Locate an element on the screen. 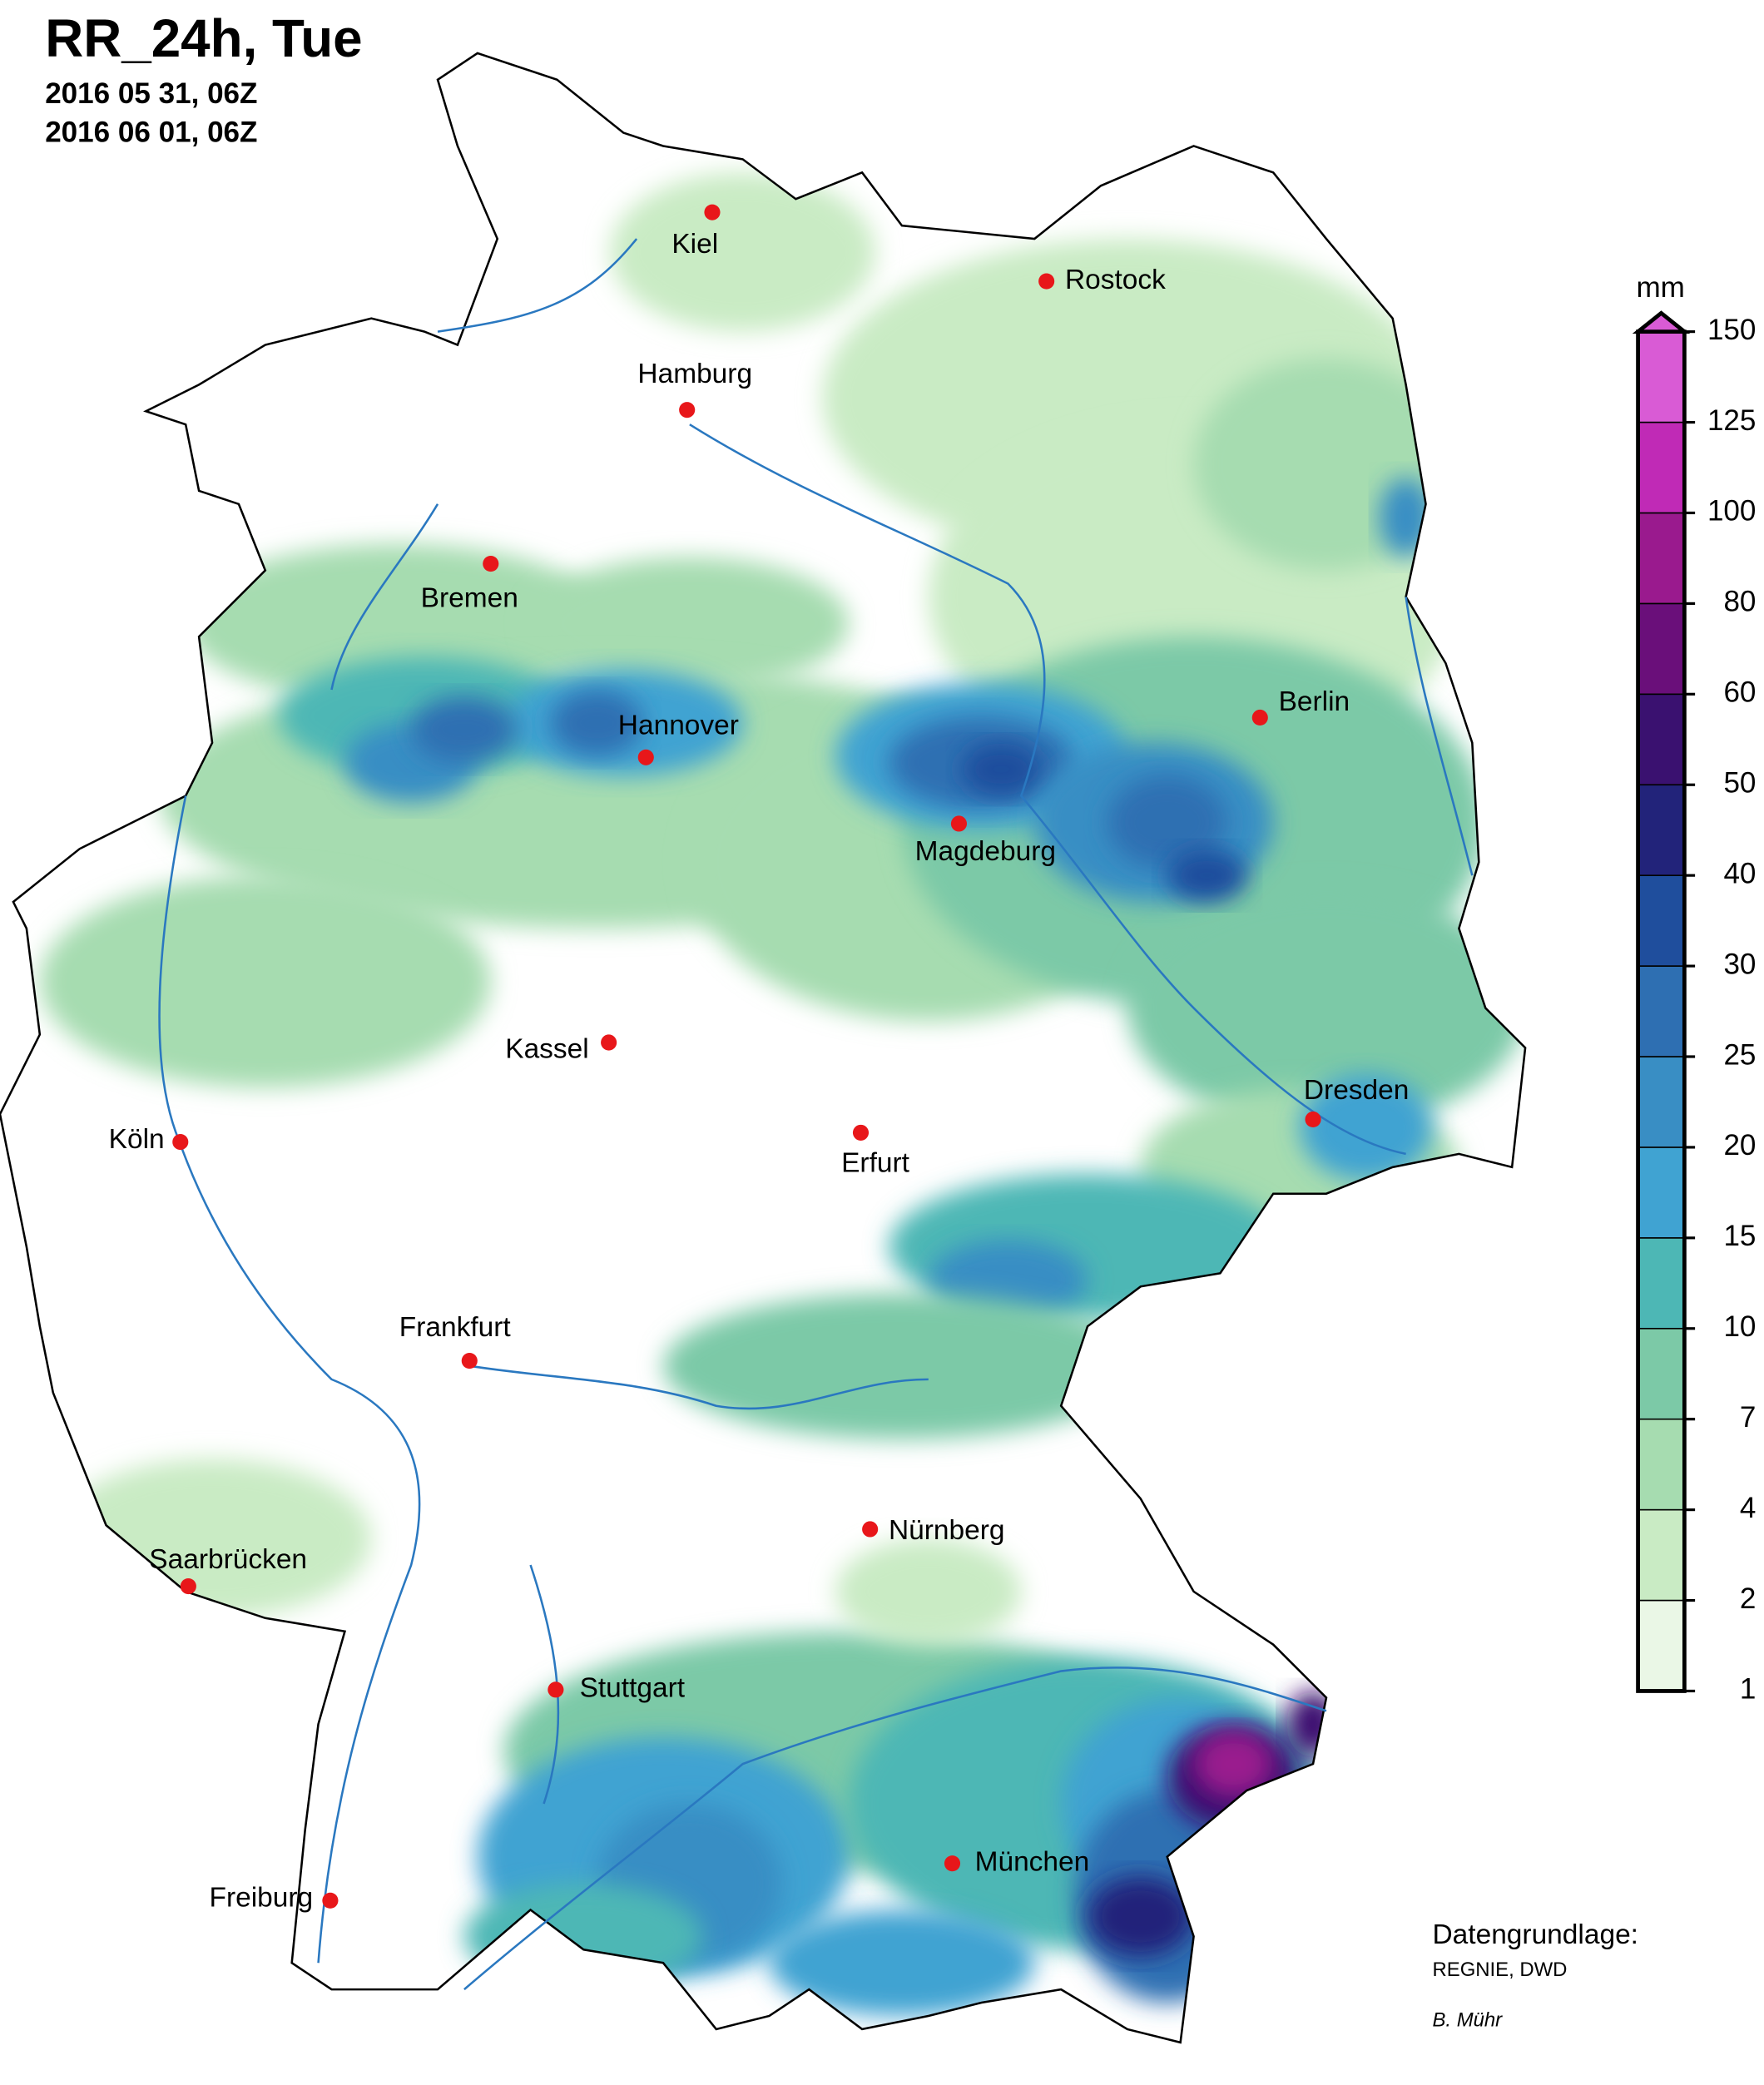  city-label: Kassel is located at coordinates (547, 1048).